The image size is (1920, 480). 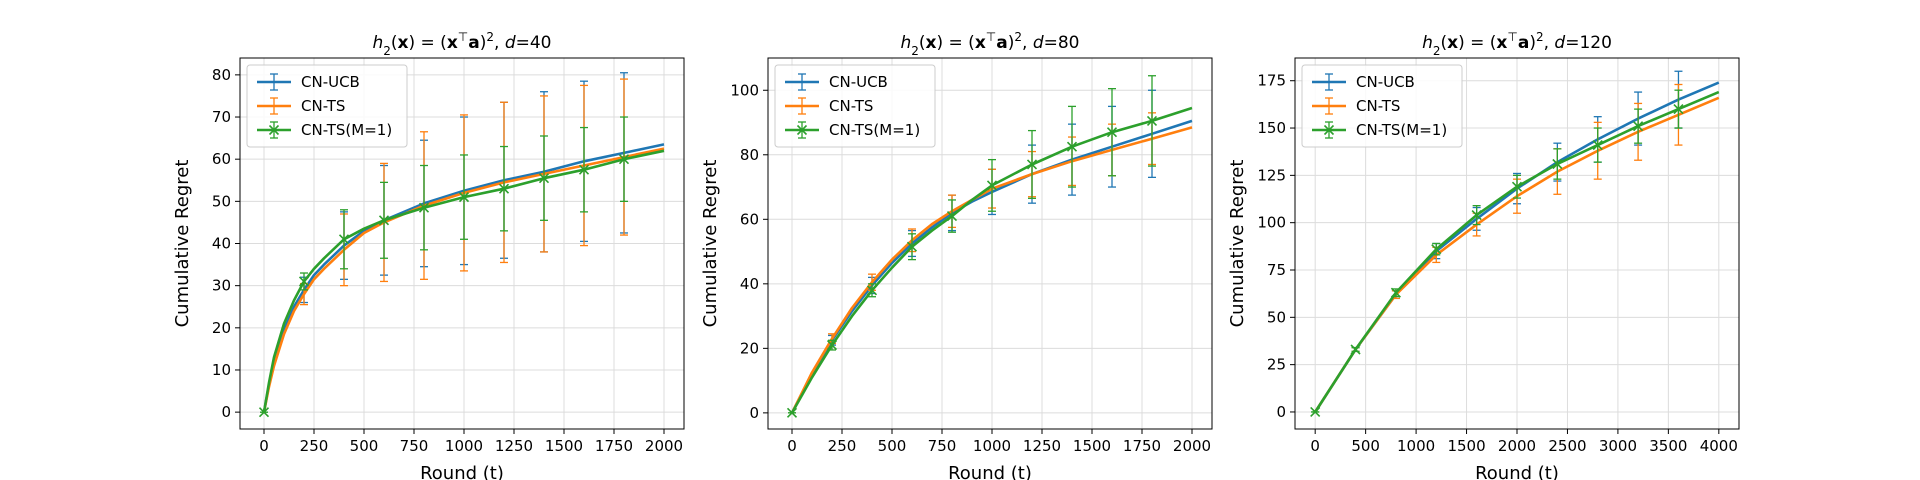 I want to click on chart-title: h2(x) = (x⊤a)2, d=120, so click(x=1517, y=44).